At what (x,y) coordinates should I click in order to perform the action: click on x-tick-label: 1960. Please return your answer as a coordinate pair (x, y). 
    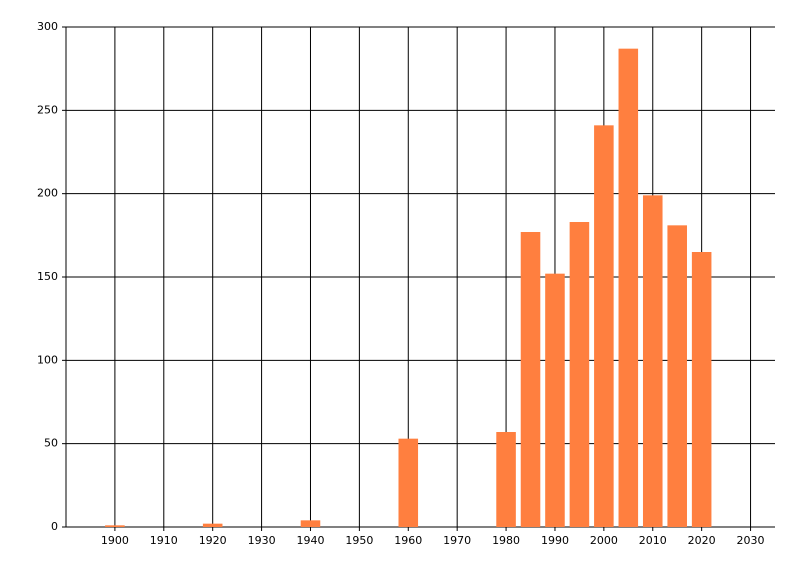
    Looking at the image, I should click on (408, 540).